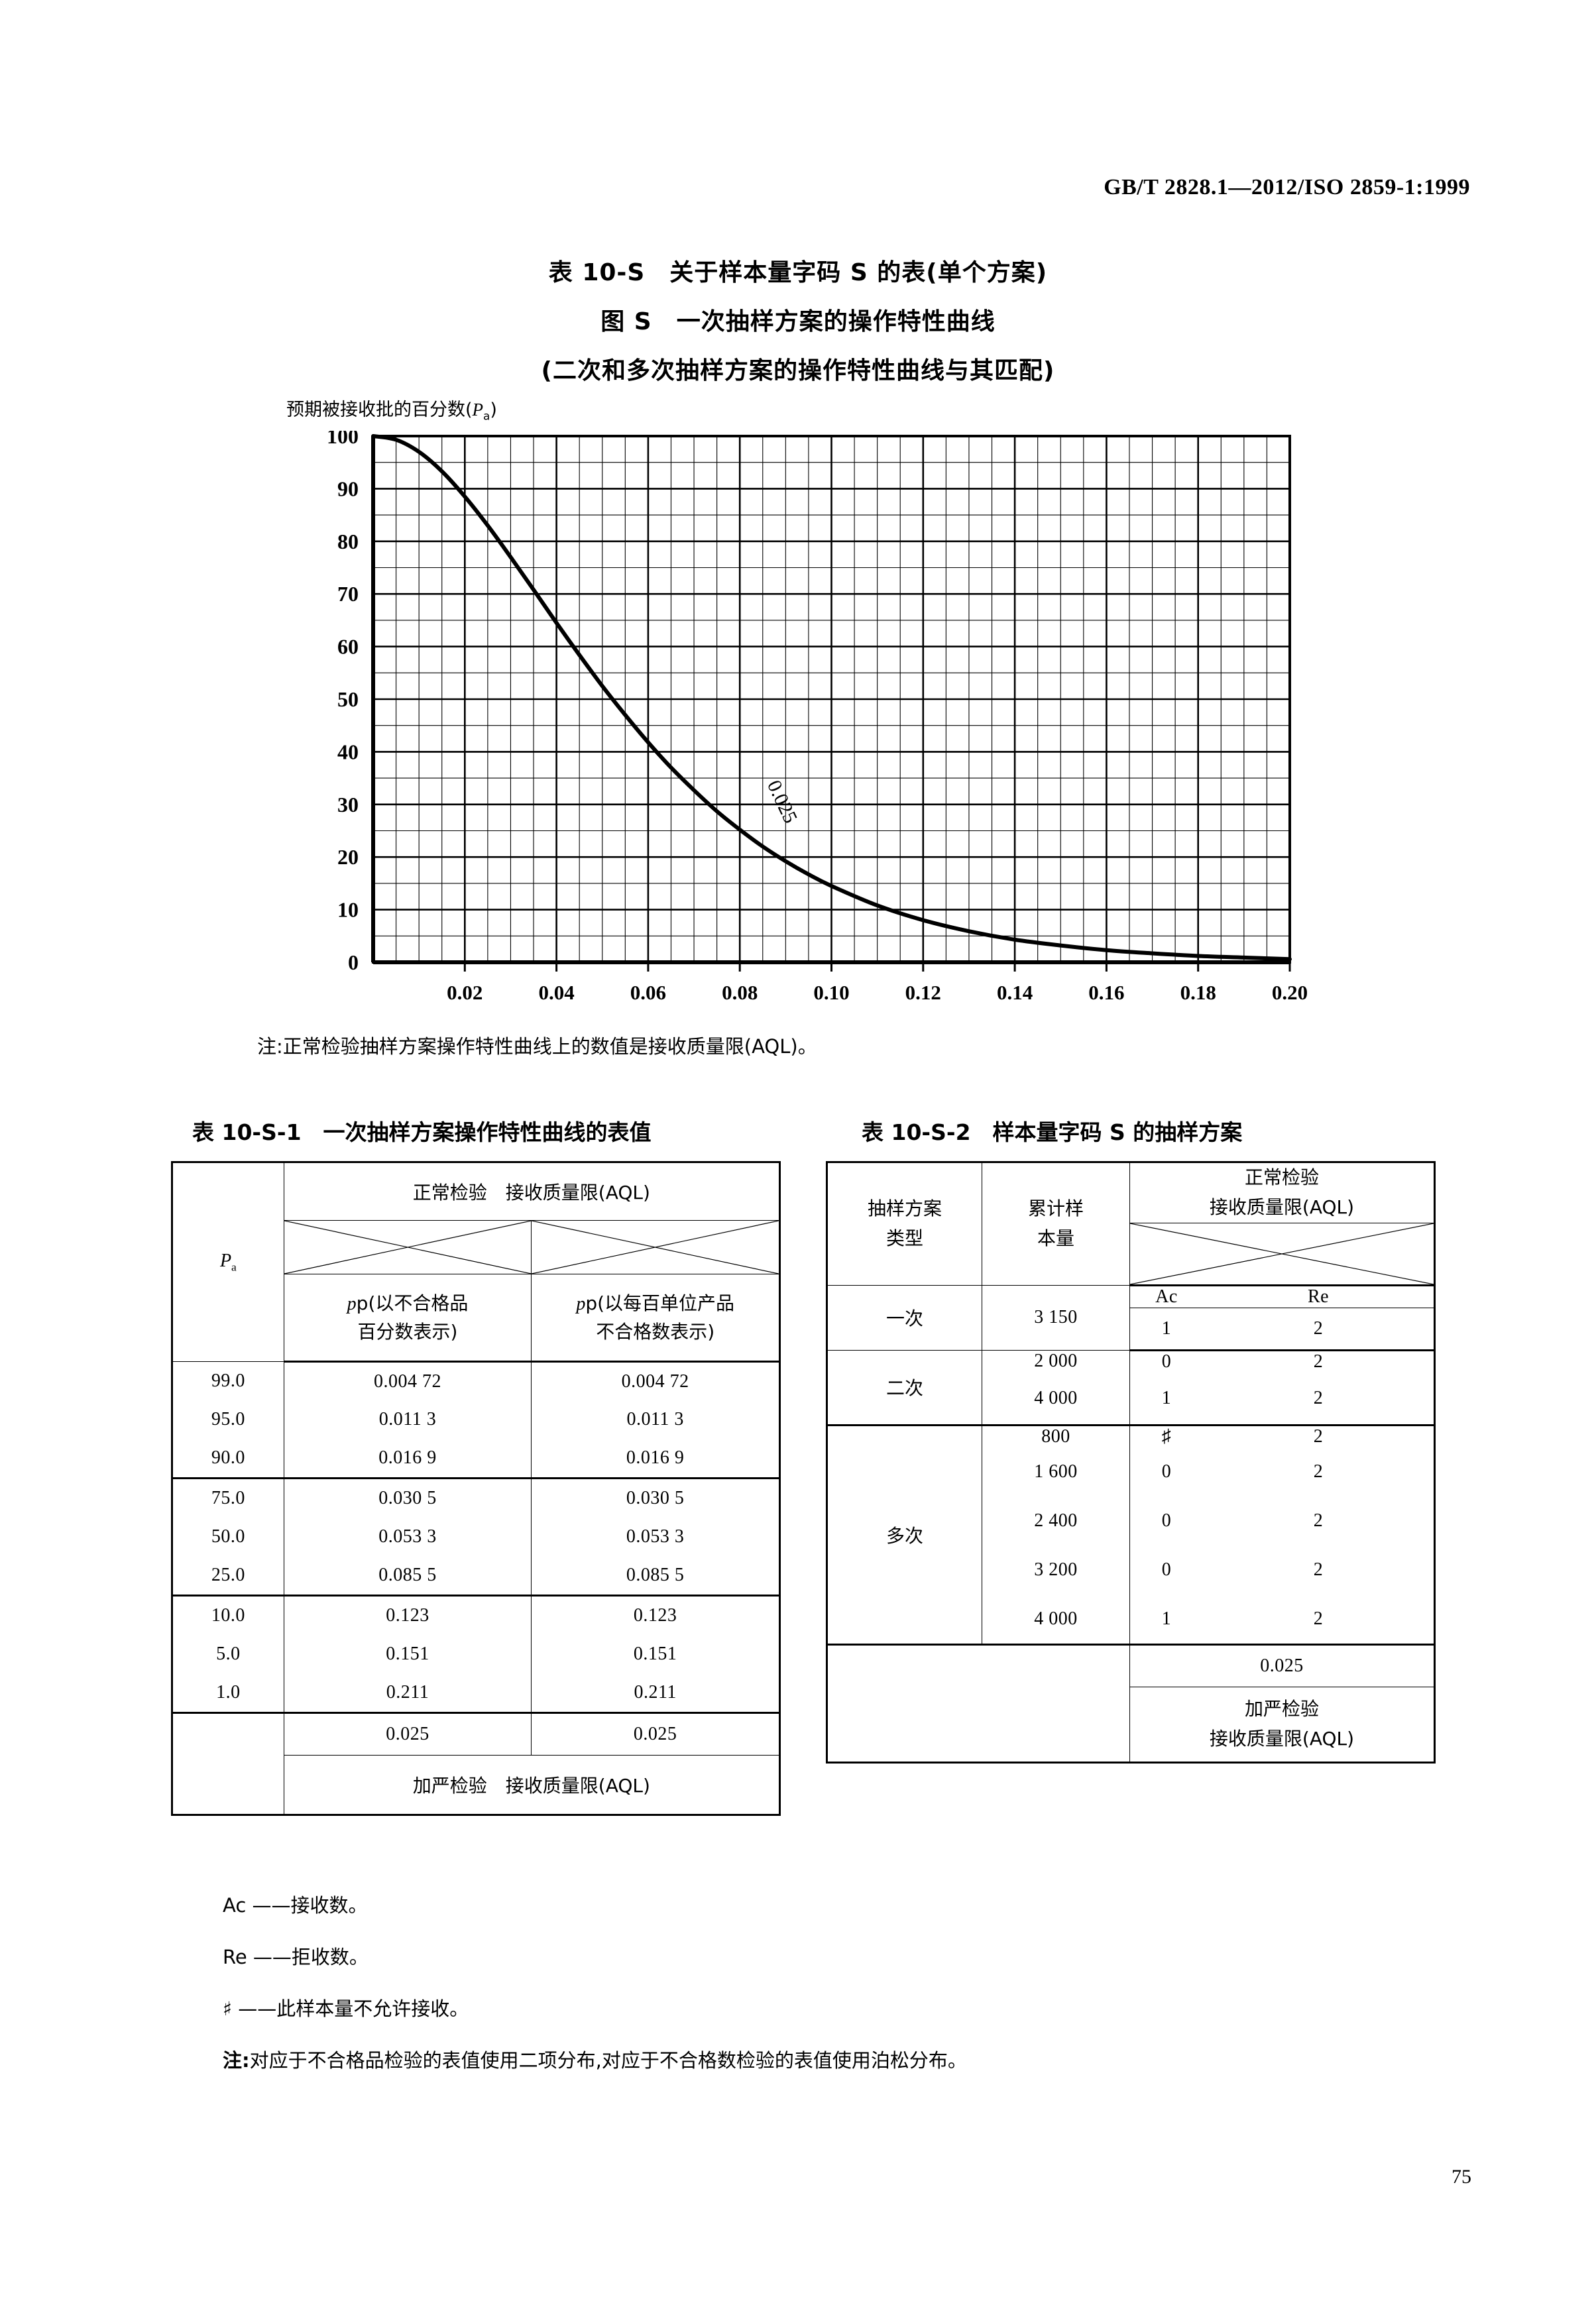 This screenshot has height=2297, width=1596. Describe the element at coordinates (228, 1419) in the screenshot. I see `pa-value: 95.0` at that location.